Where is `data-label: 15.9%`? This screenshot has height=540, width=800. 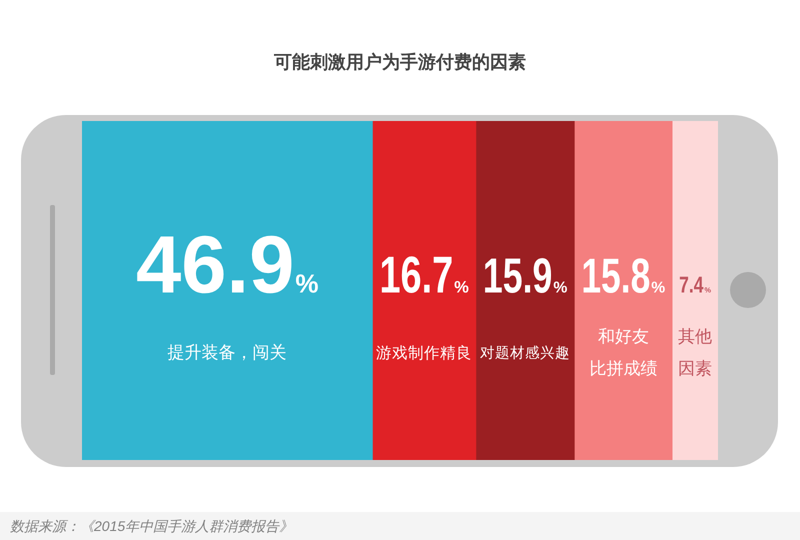
data-label: 15.9% is located at coordinates (525, 276).